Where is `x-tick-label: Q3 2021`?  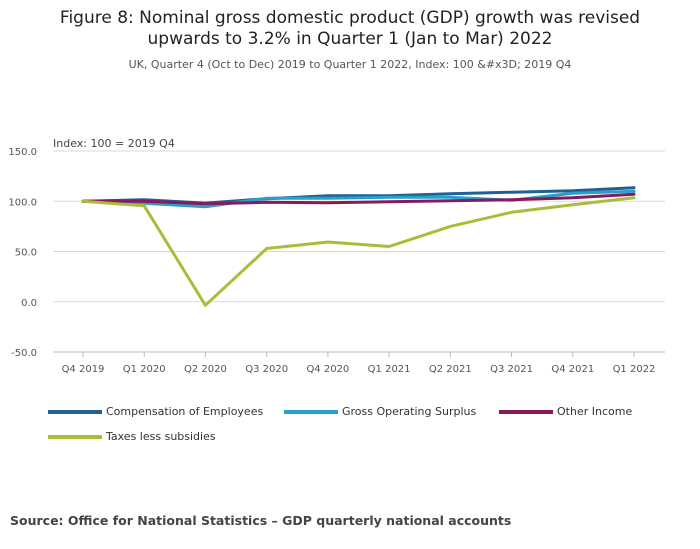 x-tick-label: Q3 2021 is located at coordinates (511, 369).